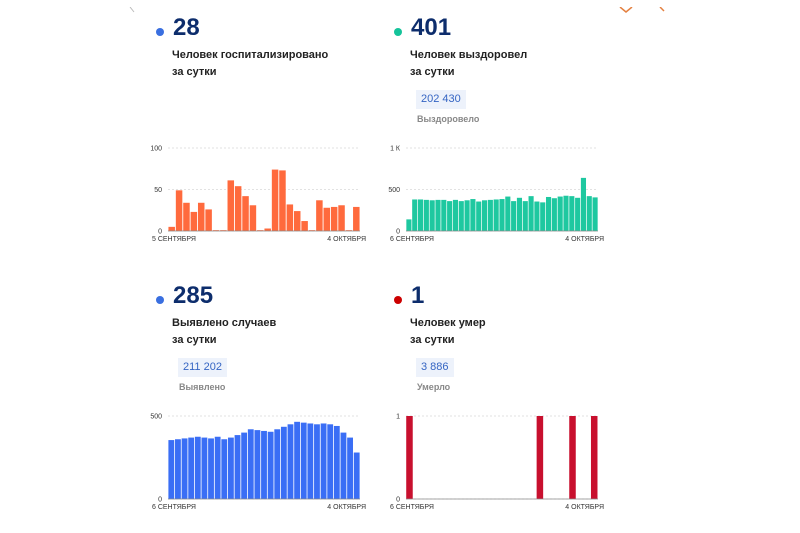 Image resolution: width=800 pixels, height=533 pixels. Describe the element at coordinates (174, 239) in the screenshot. I see `x-tick-label: 5 СЕНТЯБРЯ` at that location.